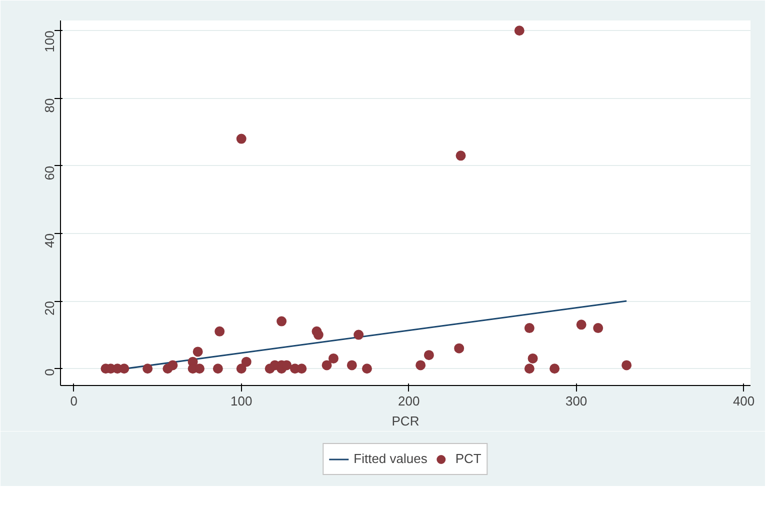 This screenshot has width=768, height=531. I want to click on legend-label: PCT, so click(468, 458).